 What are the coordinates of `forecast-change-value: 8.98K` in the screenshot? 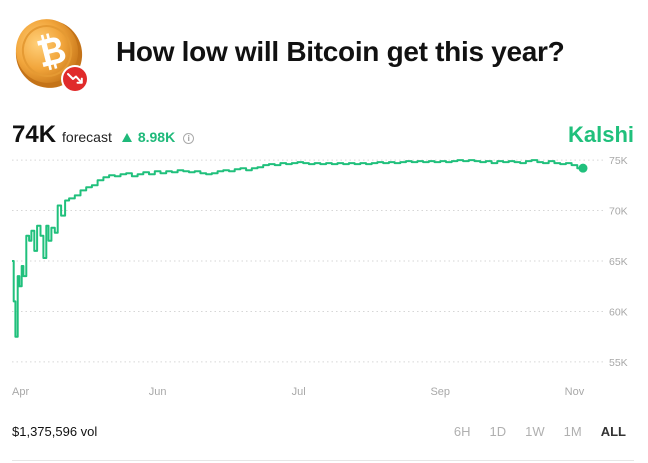 It's located at (156, 137).